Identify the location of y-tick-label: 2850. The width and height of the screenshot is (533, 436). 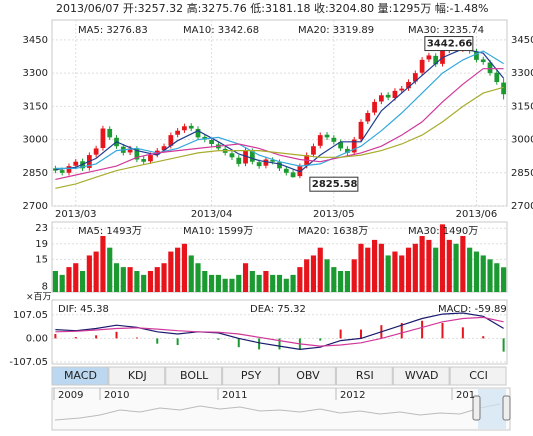
(35, 173).